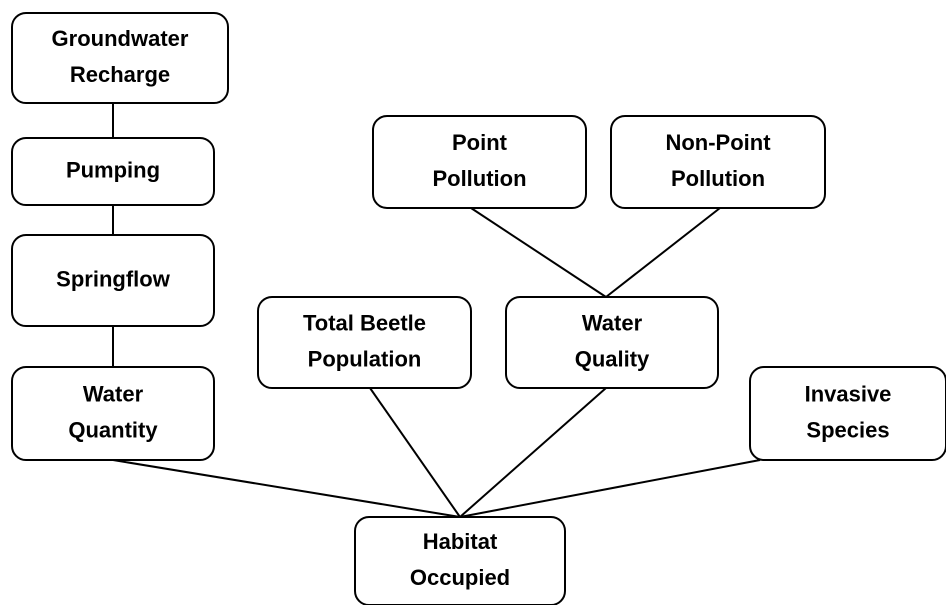  What do you see at coordinates (718, 142) in the screenshot?
I see `node-label: Non-Point` at bounding box center [718, 142].